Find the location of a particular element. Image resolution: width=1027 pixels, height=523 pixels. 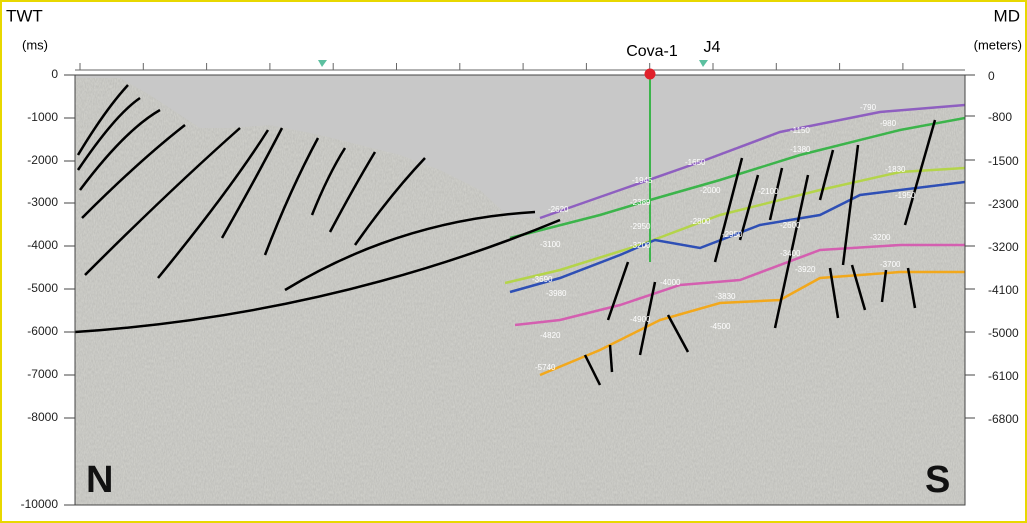

right-tick-label: -2300 is located at coordinates (1003, 204).